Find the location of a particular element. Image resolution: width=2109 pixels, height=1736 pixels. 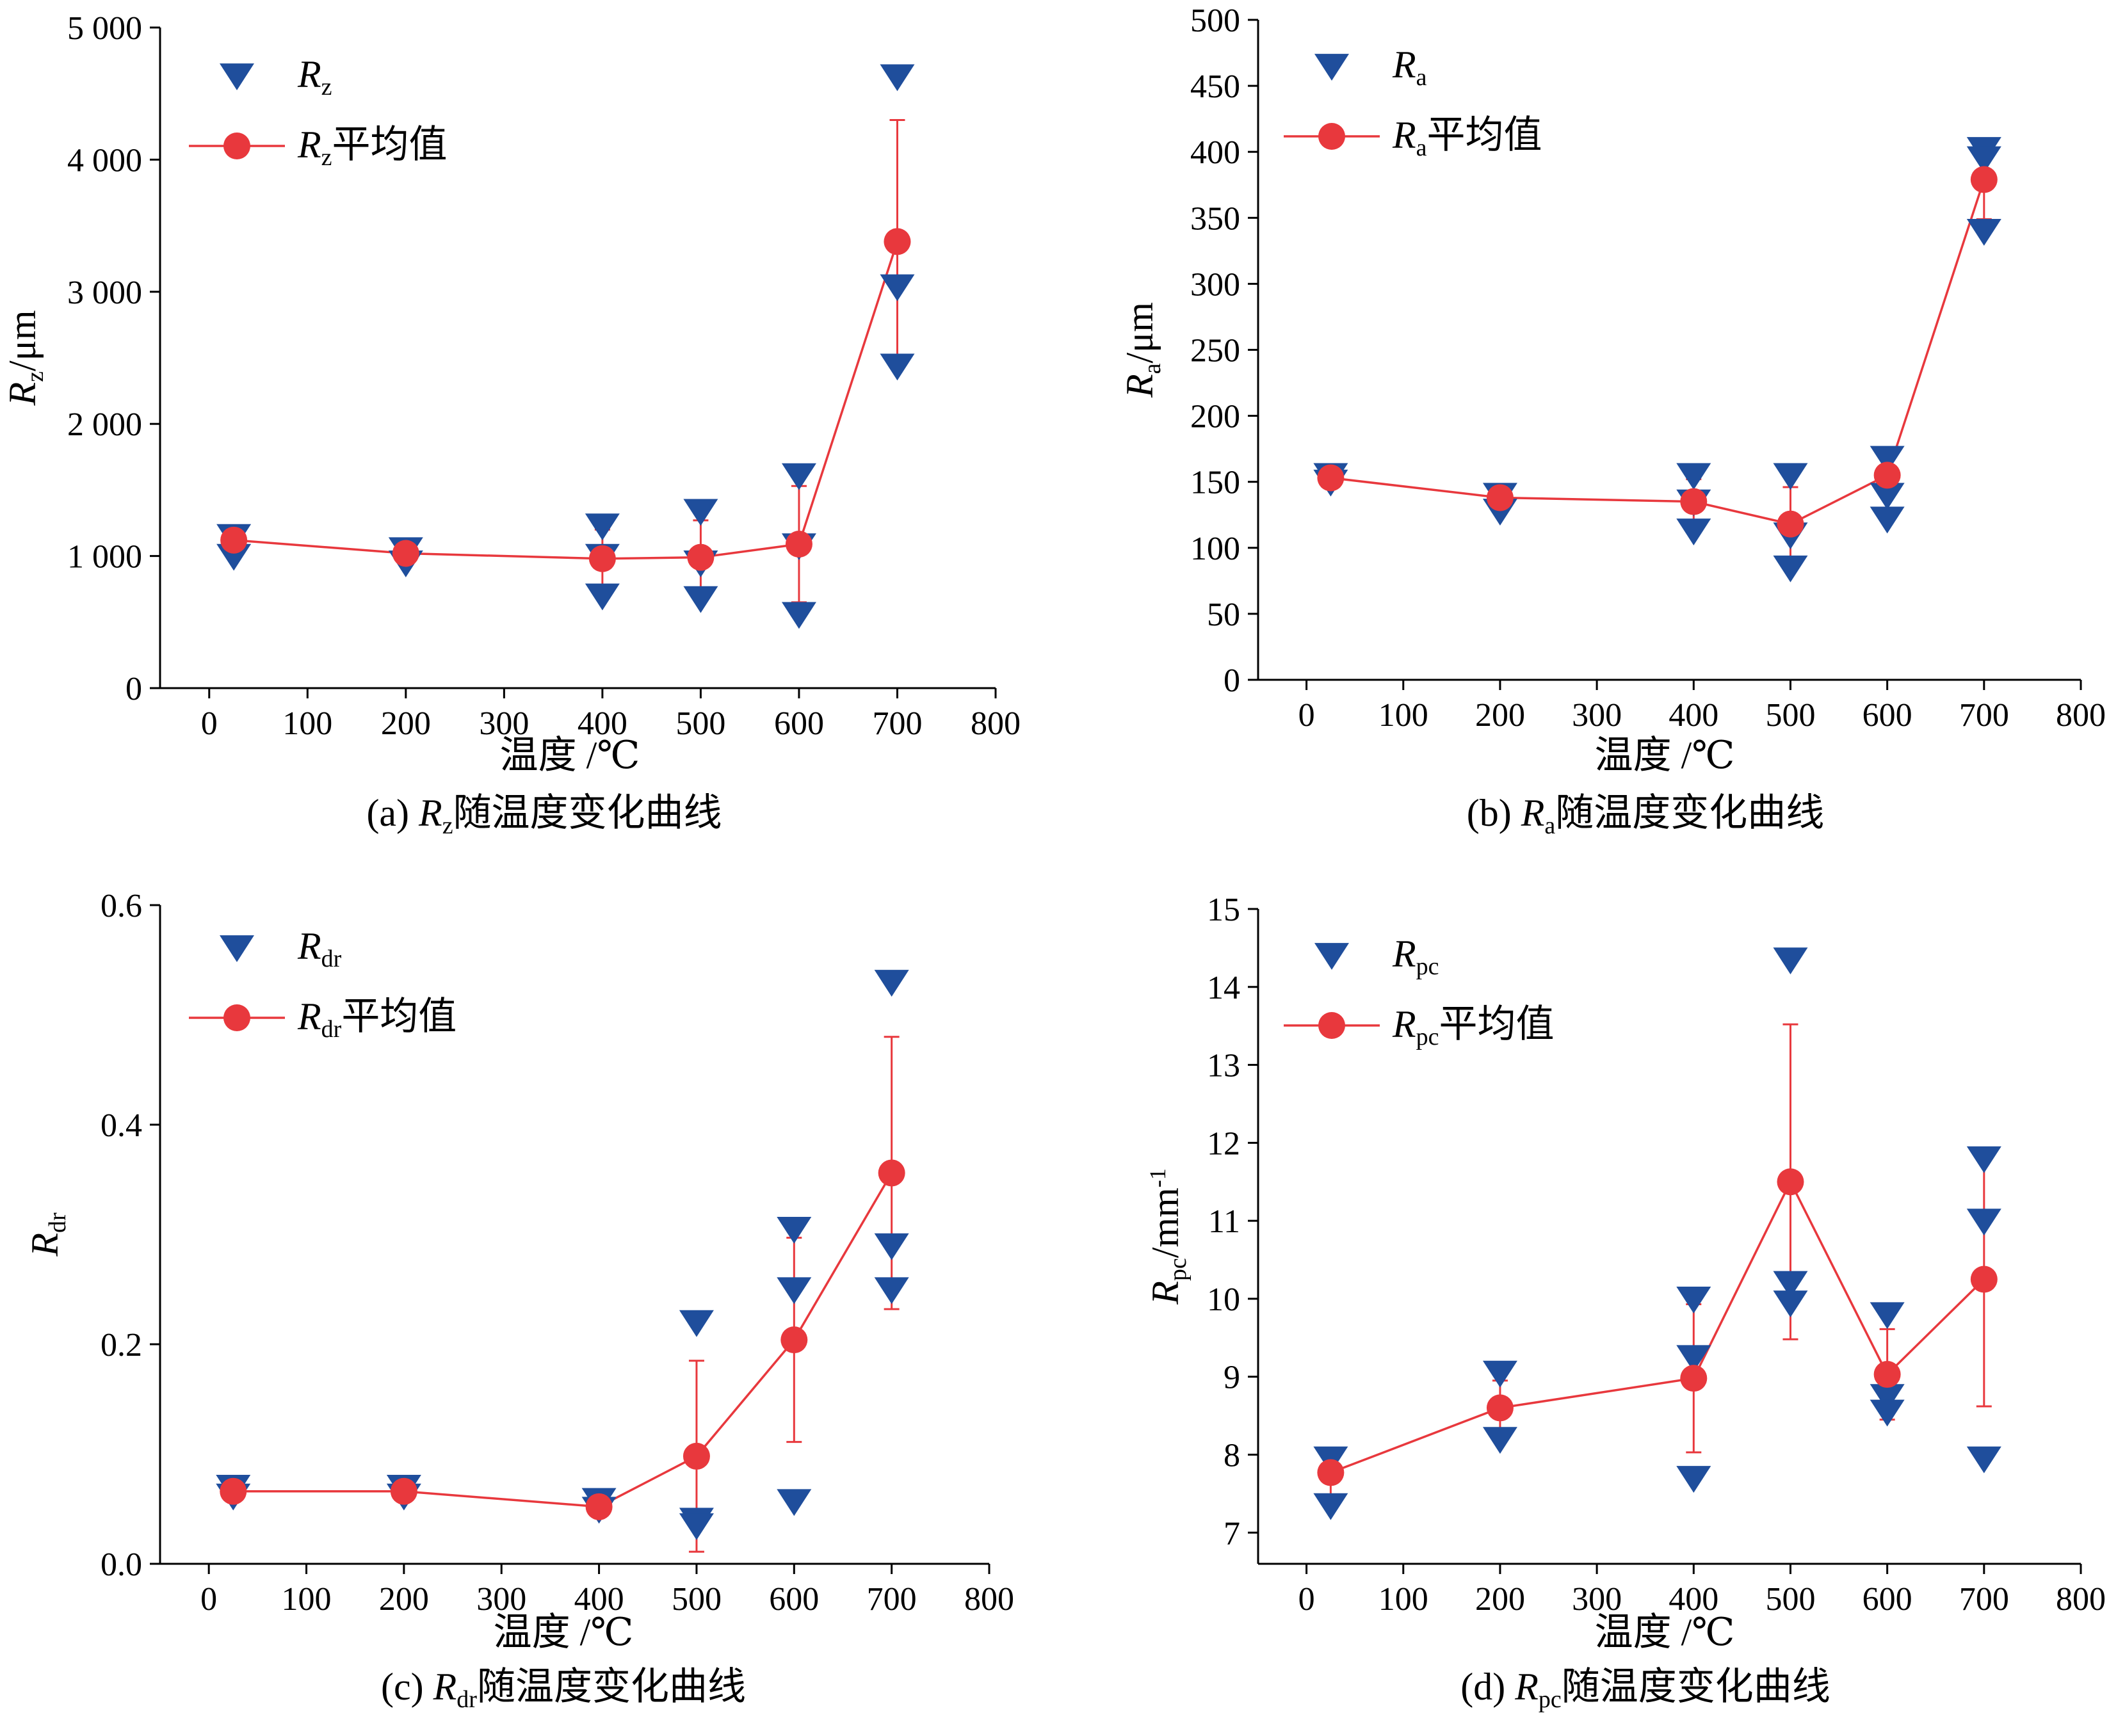

x-tick-label: 700 is located at coordinates (892, 1600).